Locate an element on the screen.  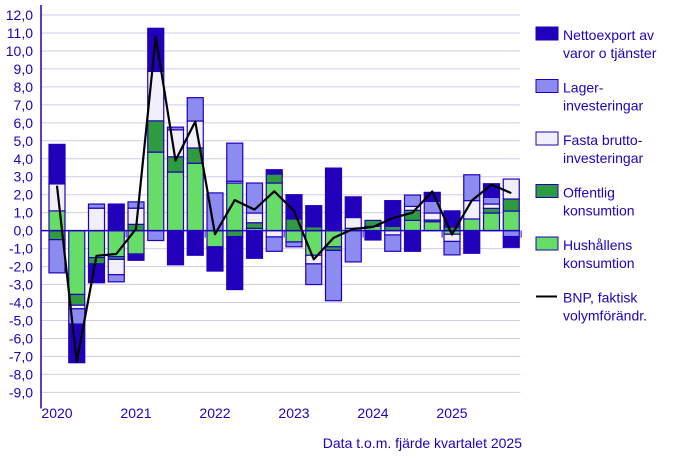
y-tick-label: 3,0 is located at coordinates (24, 177).